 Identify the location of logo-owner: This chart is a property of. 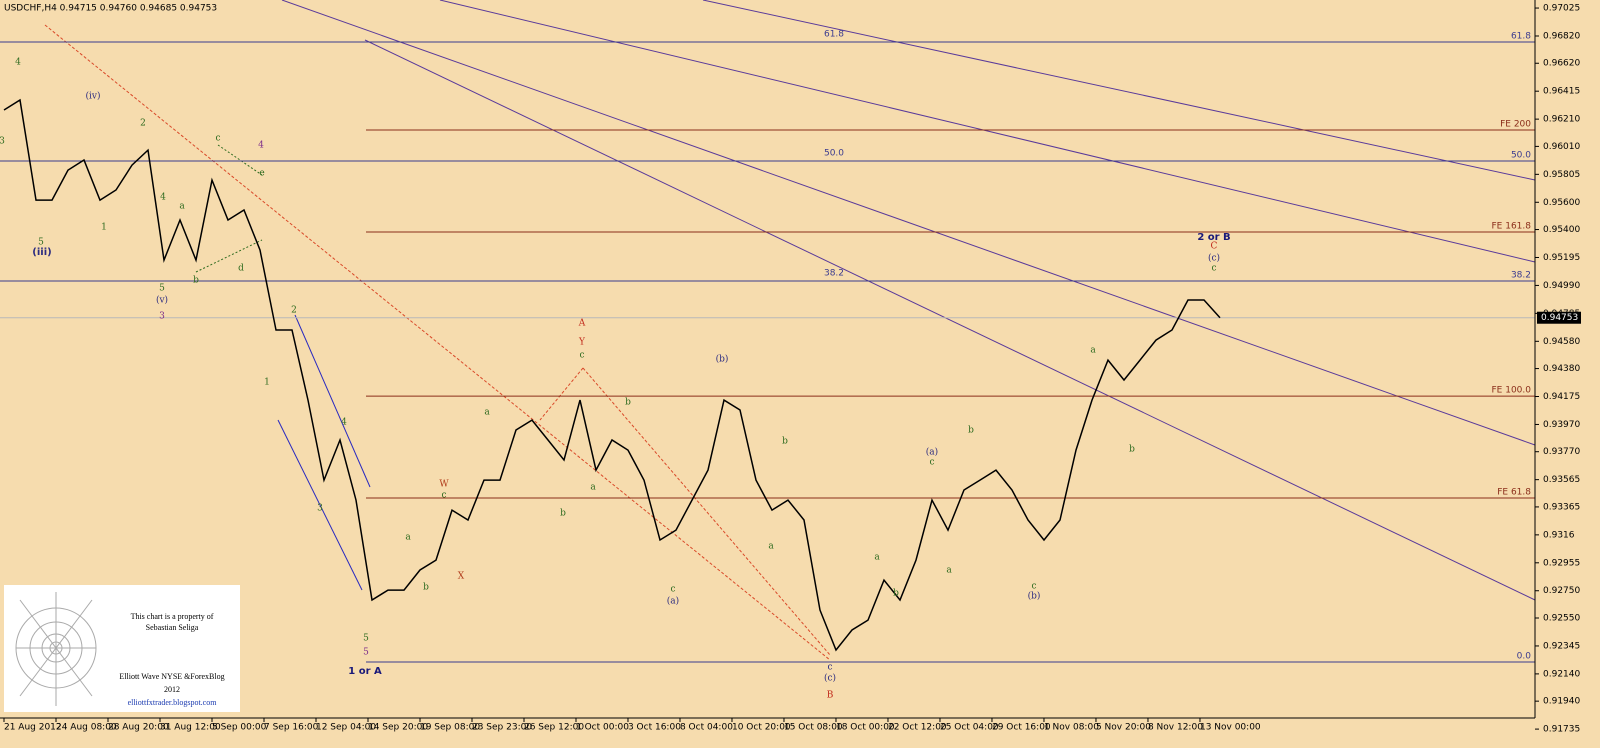
(172, 616).